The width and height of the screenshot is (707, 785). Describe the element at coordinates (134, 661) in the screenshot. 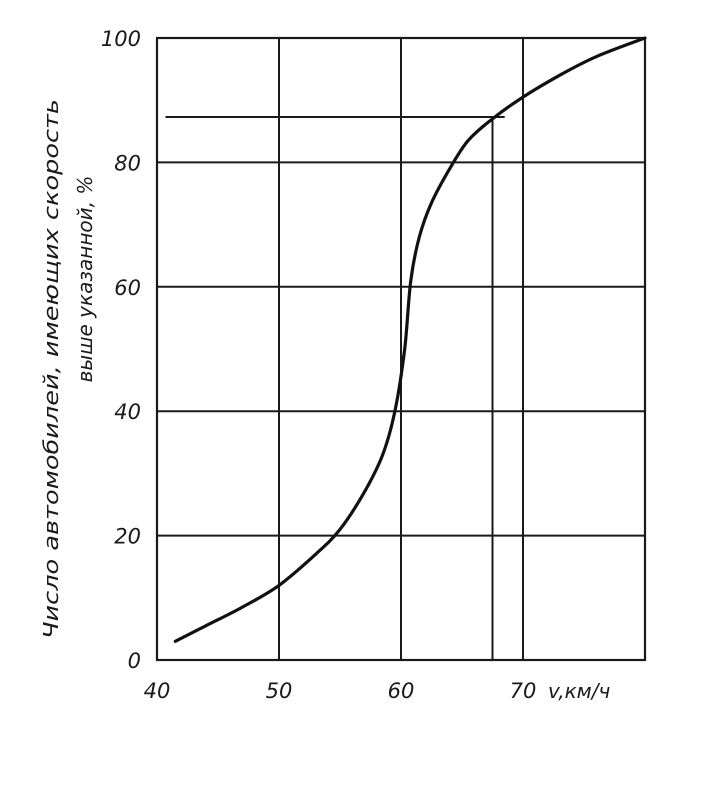

I see `y-tick-label-0: 0` at that location.